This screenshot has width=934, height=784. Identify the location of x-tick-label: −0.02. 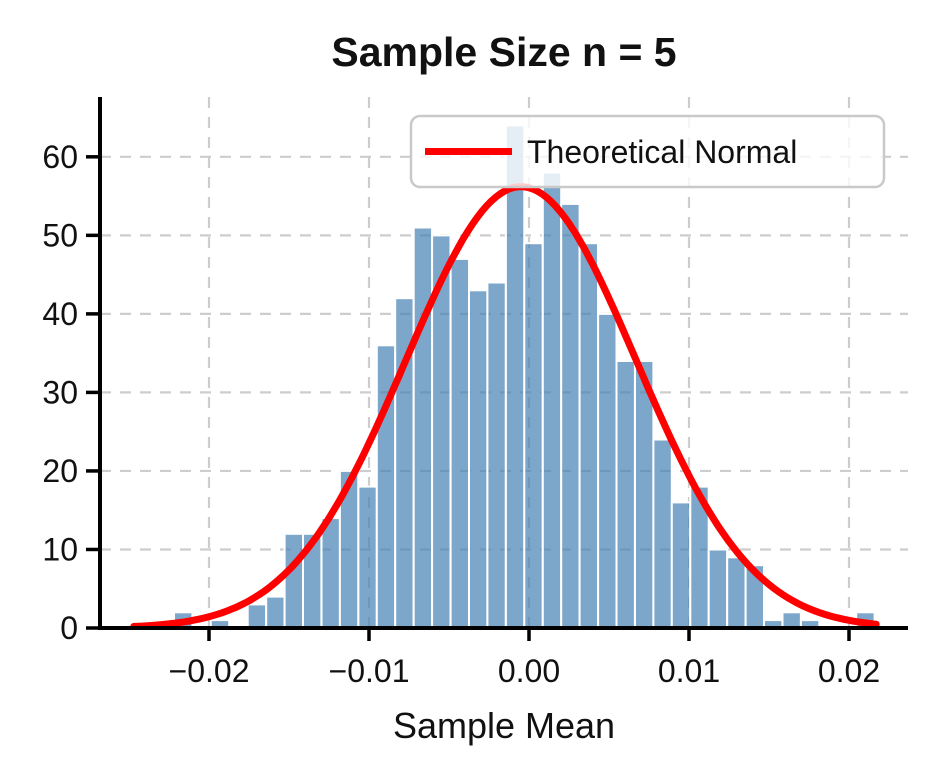
(209, 671).